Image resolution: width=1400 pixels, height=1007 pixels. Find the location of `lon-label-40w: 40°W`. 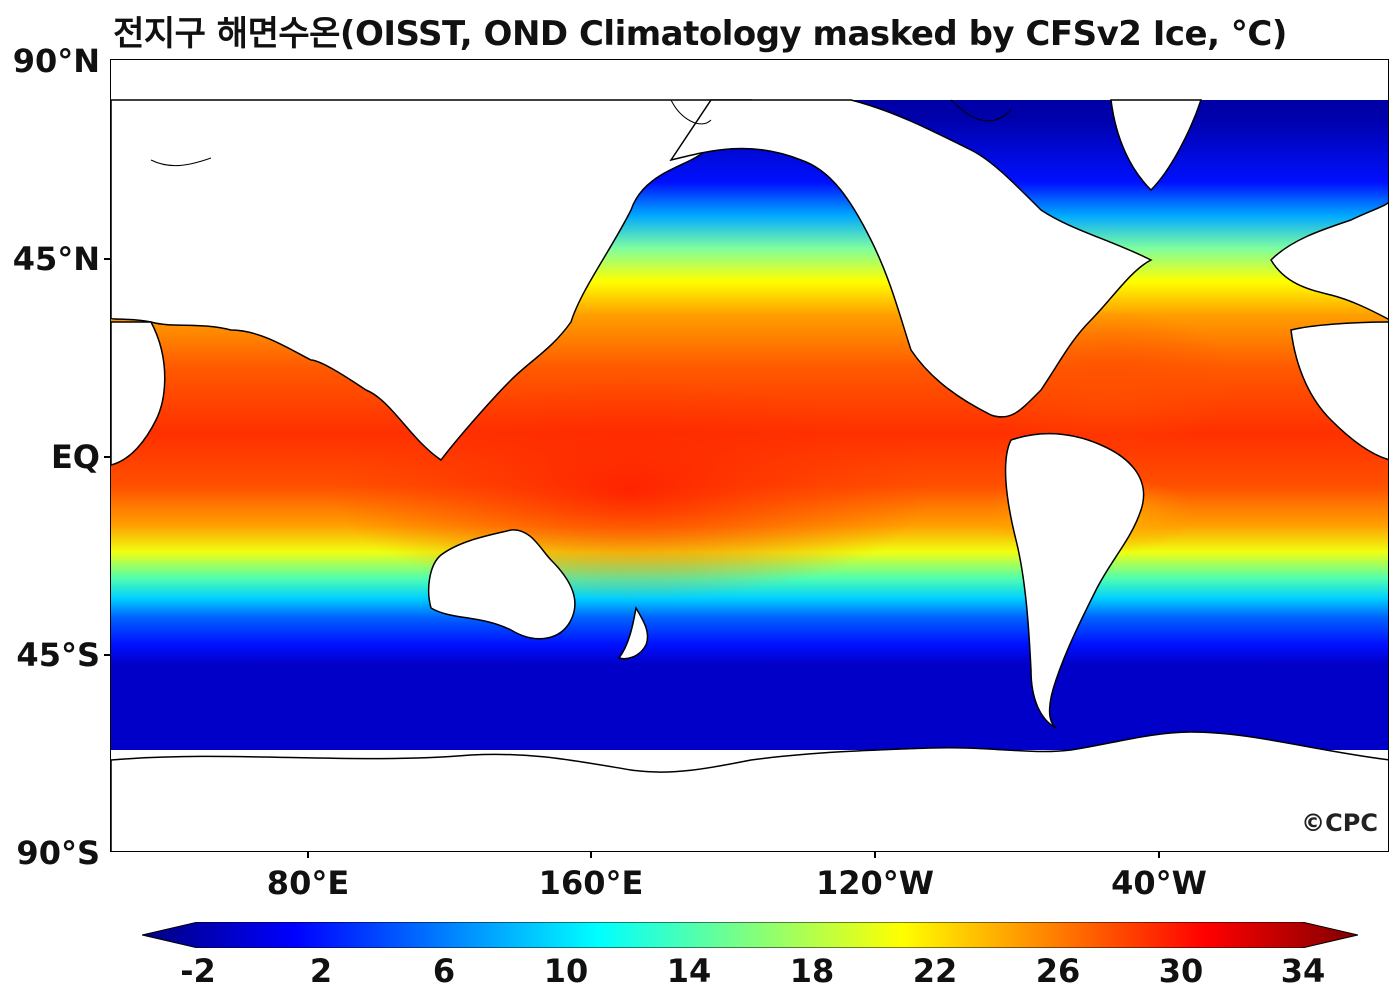

lon-label-40w: 40°W is located at coordinates (1159, 883).